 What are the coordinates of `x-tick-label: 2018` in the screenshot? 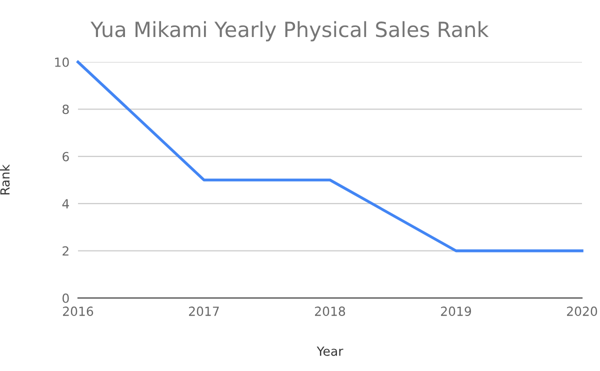 It's located at (330, 311).